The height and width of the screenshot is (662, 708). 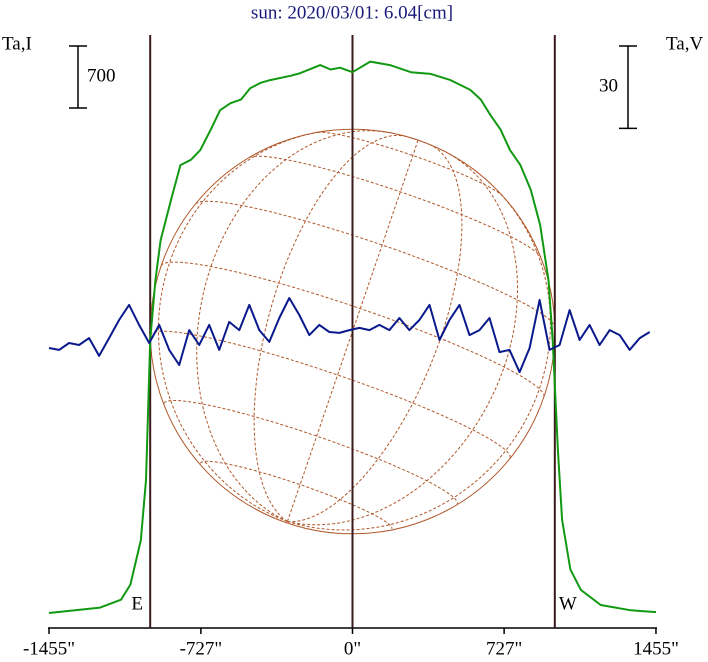 I want to click on scale-label: 30, so click(x=608, y=86).